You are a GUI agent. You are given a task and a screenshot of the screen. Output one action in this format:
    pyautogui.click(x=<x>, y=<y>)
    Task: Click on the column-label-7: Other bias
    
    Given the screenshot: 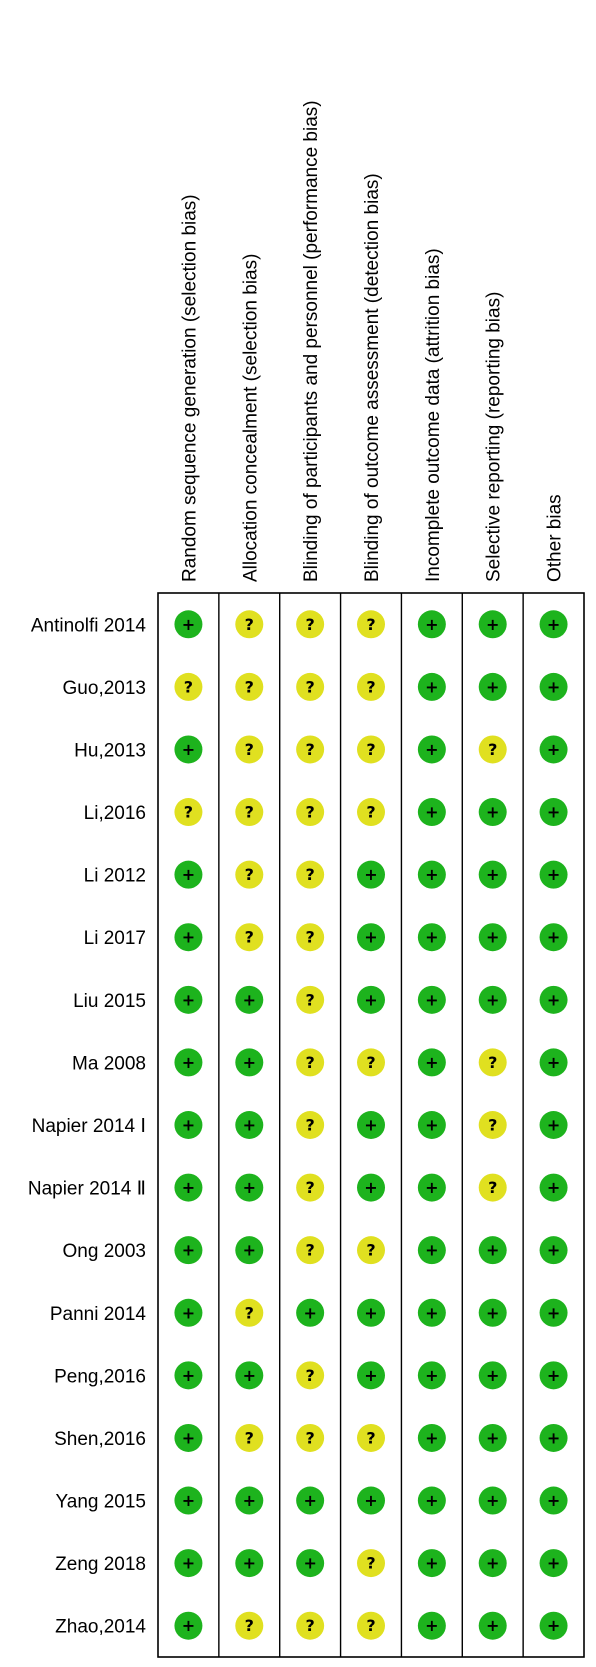 What is the action you would take?
    pyautogui.click(x=555, y=538)
    